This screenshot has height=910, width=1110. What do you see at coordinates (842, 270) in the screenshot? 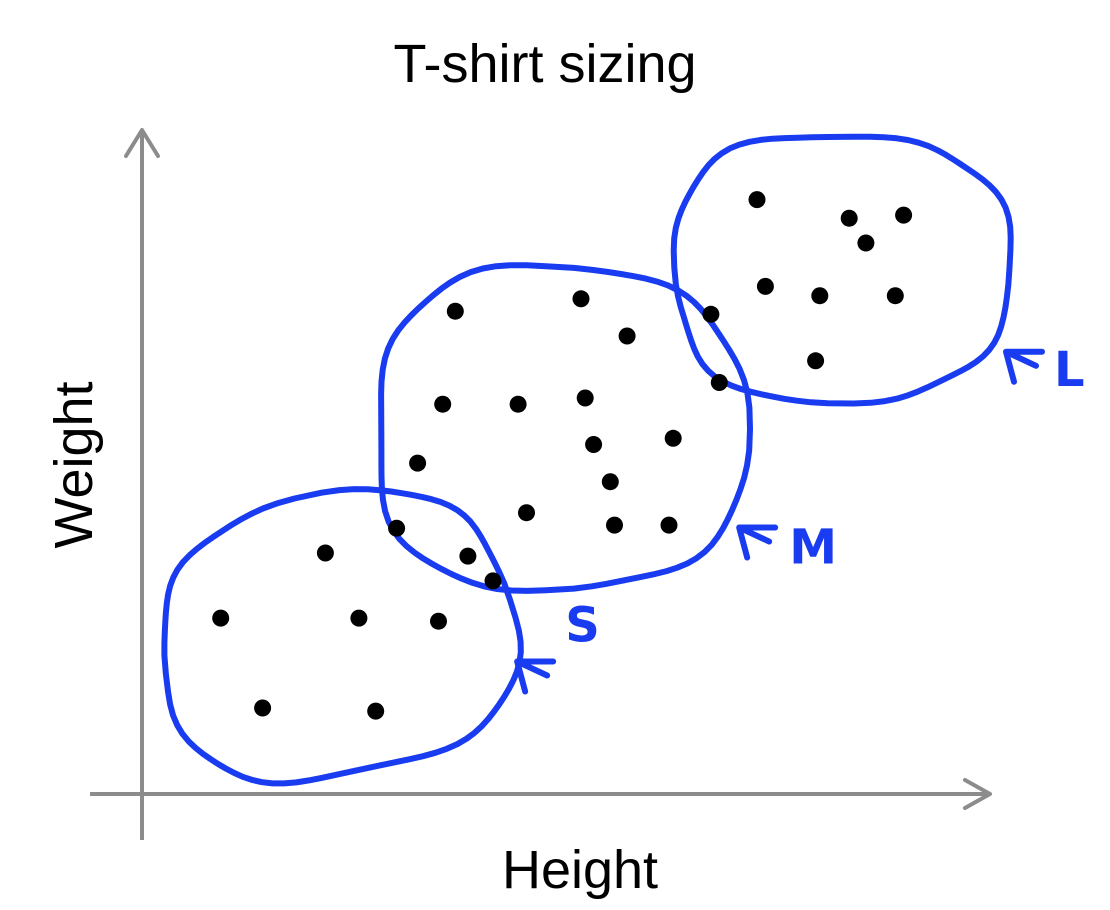
I see `cluster-outline-l` at bounding box center [842, 270].